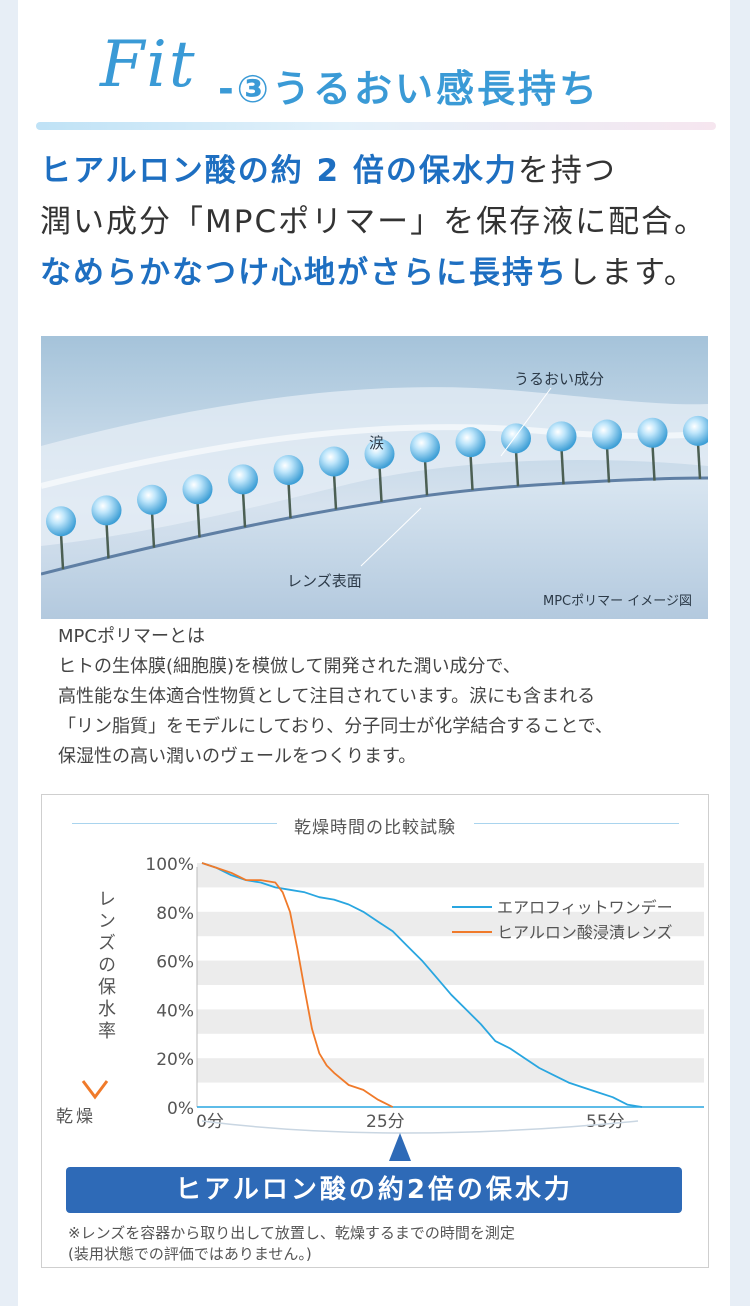  I want to click on grid-bands, so click(450, 973).